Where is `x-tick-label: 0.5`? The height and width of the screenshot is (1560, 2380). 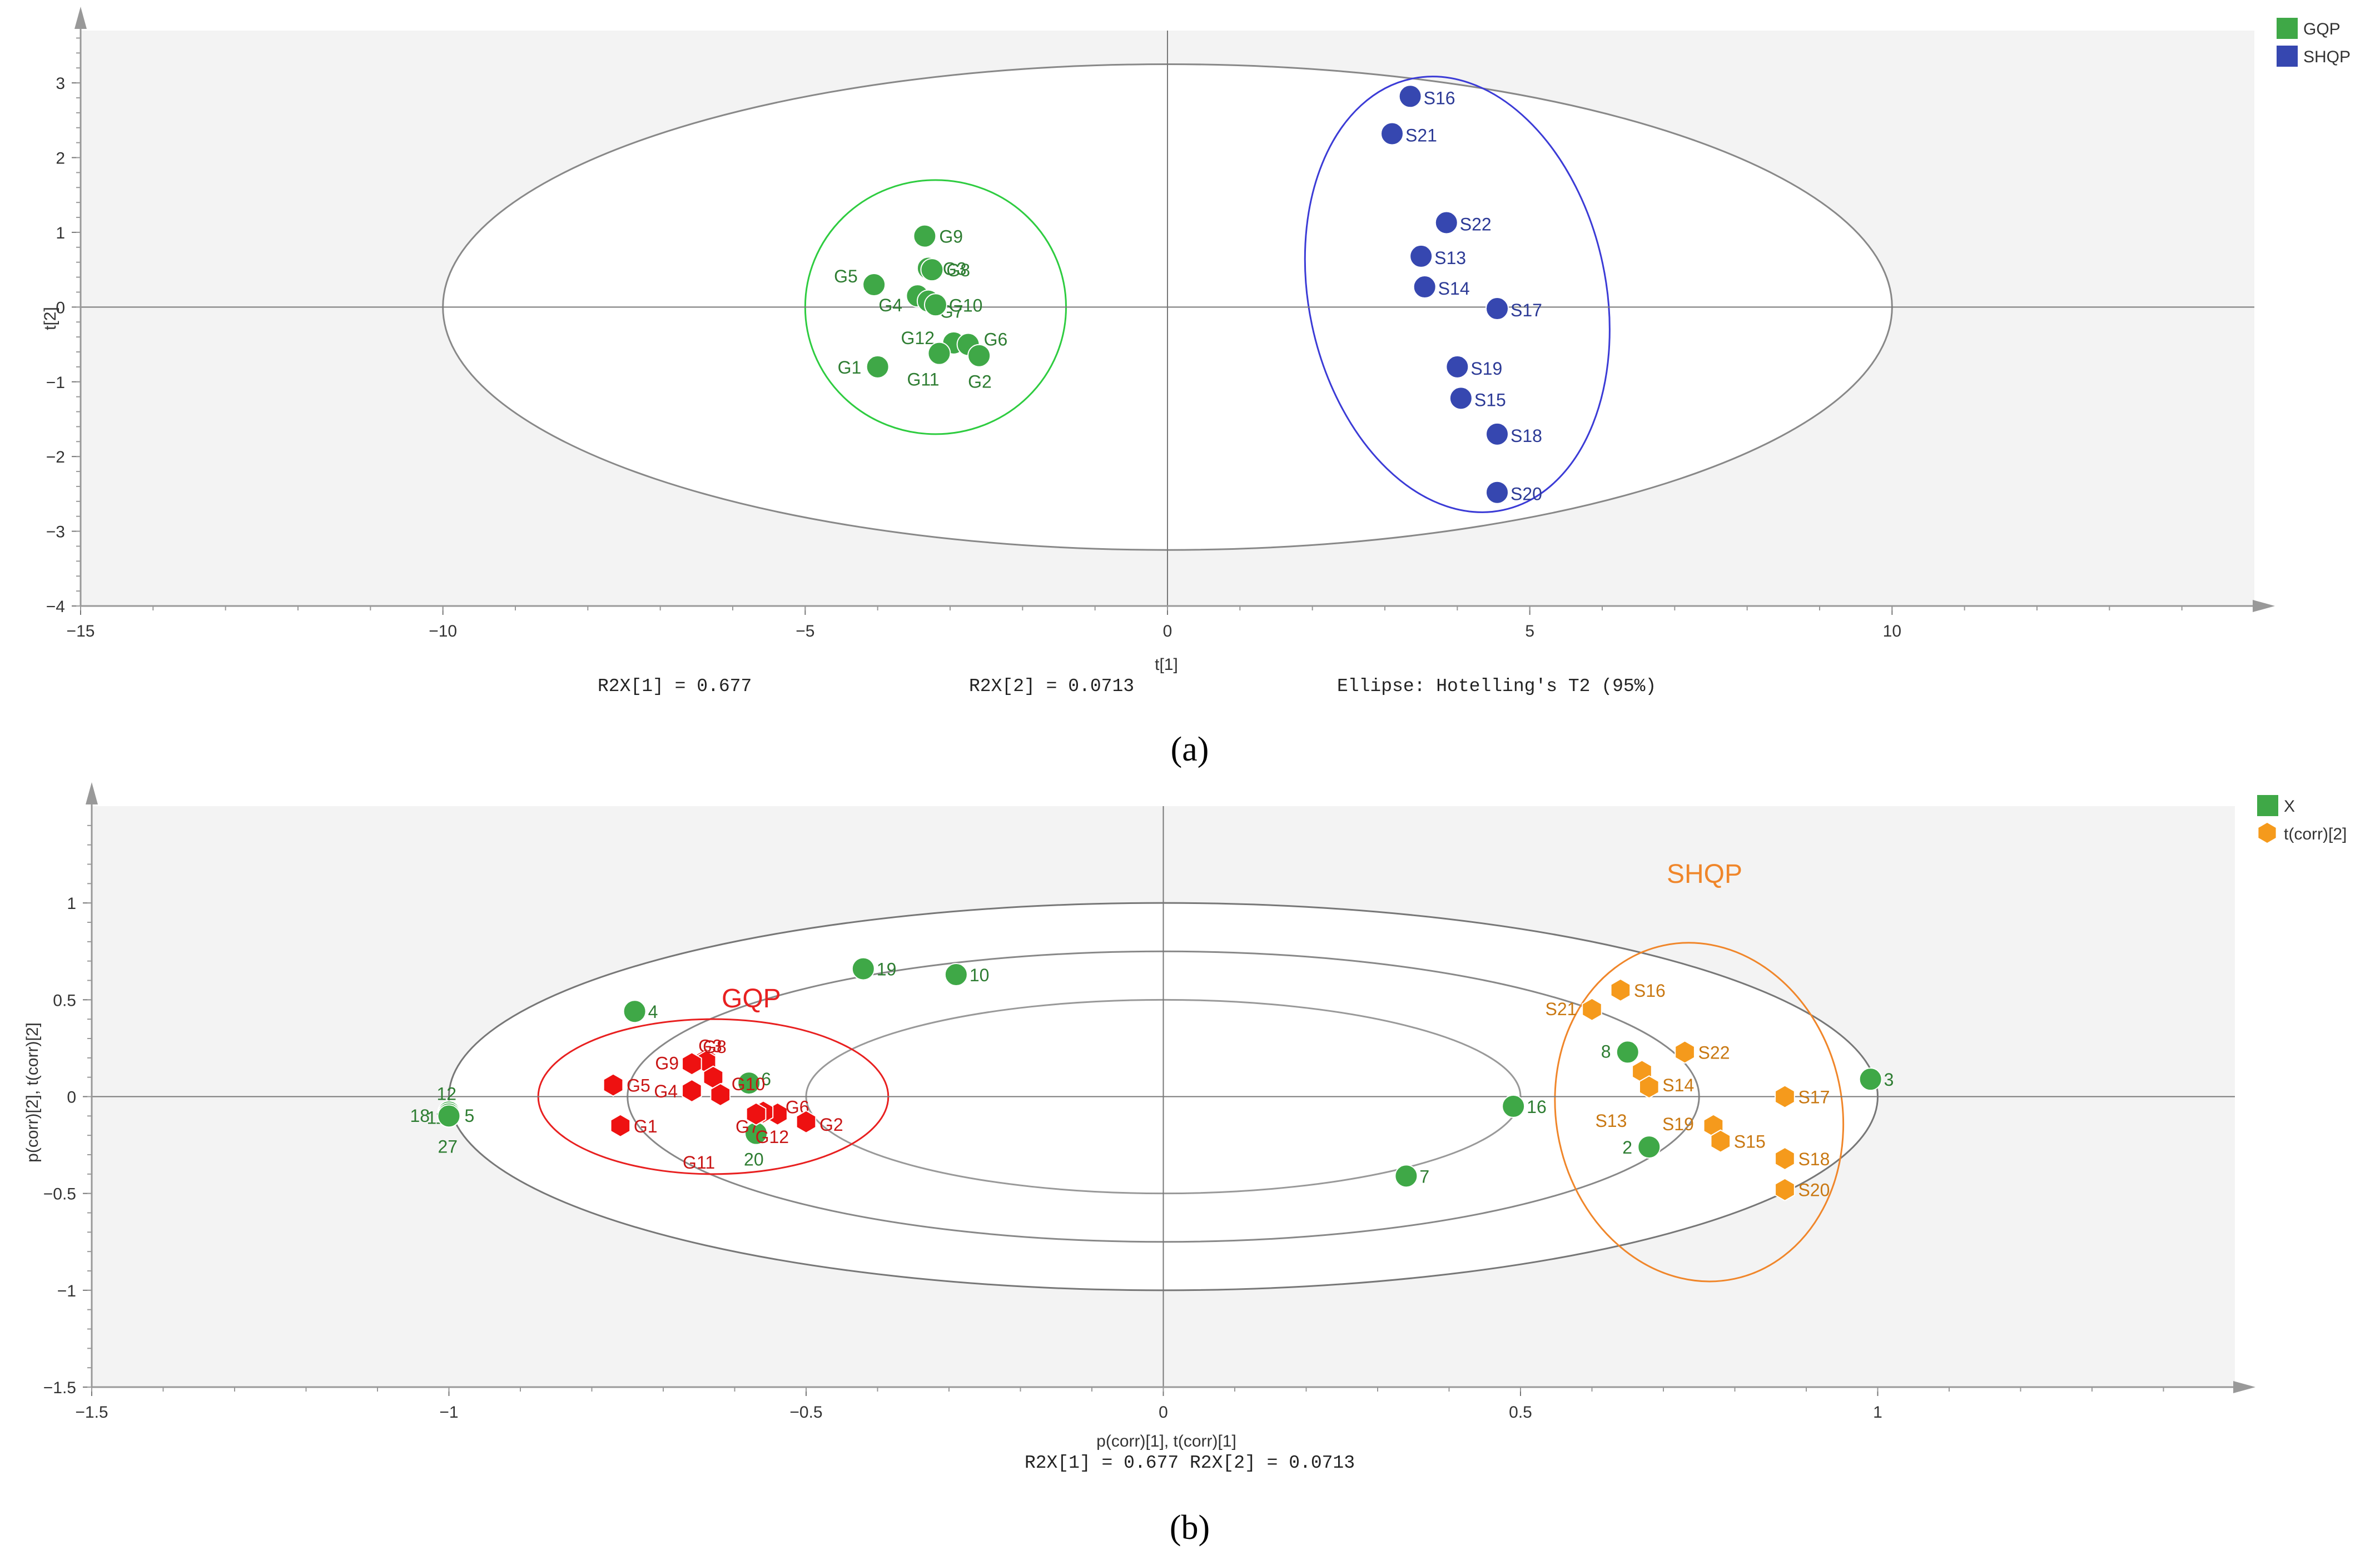
x-tick-label: 0.5 is located at coordinates (1520, 1412).